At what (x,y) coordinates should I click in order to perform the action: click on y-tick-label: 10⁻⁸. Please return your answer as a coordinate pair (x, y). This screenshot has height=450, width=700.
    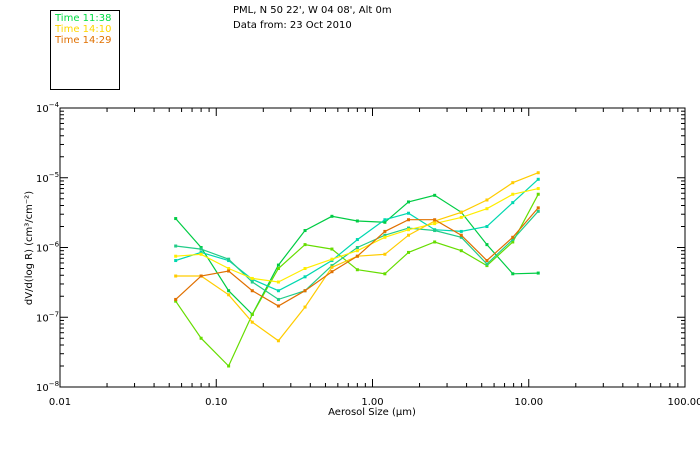
    Looking at the image, I should click on (47, 387).